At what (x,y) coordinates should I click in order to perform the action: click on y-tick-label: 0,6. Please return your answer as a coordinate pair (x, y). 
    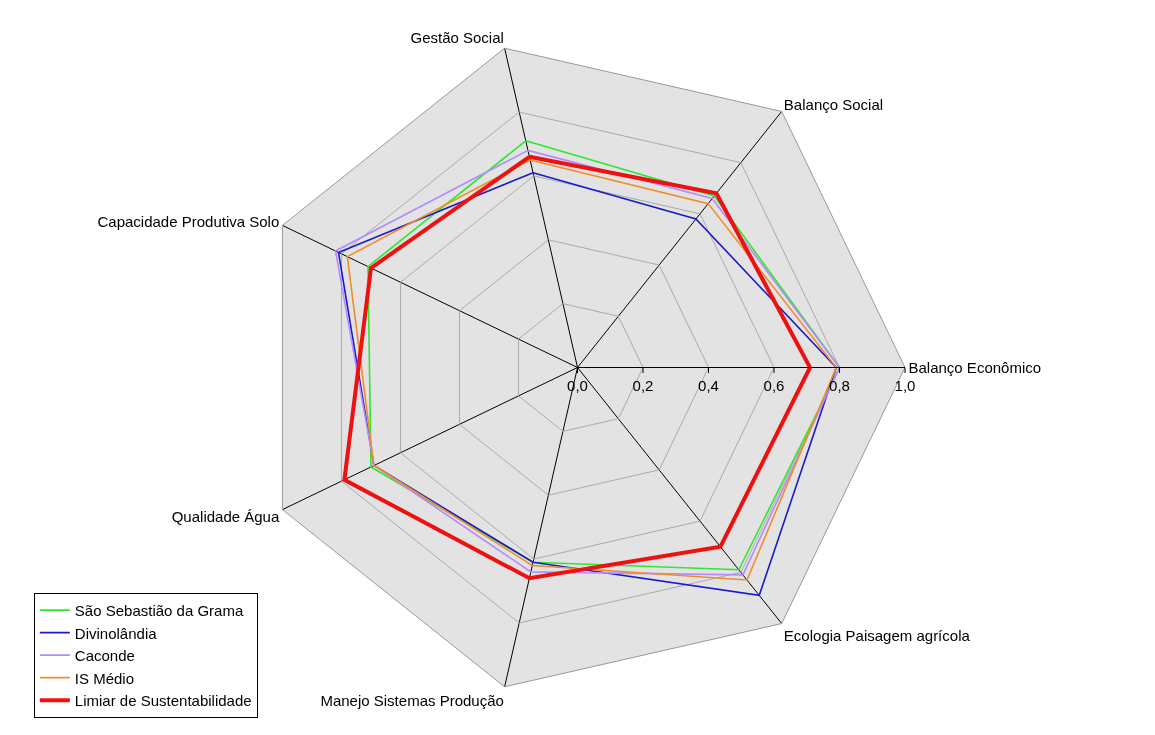
    Looking at the image, I should click on (774, 385).